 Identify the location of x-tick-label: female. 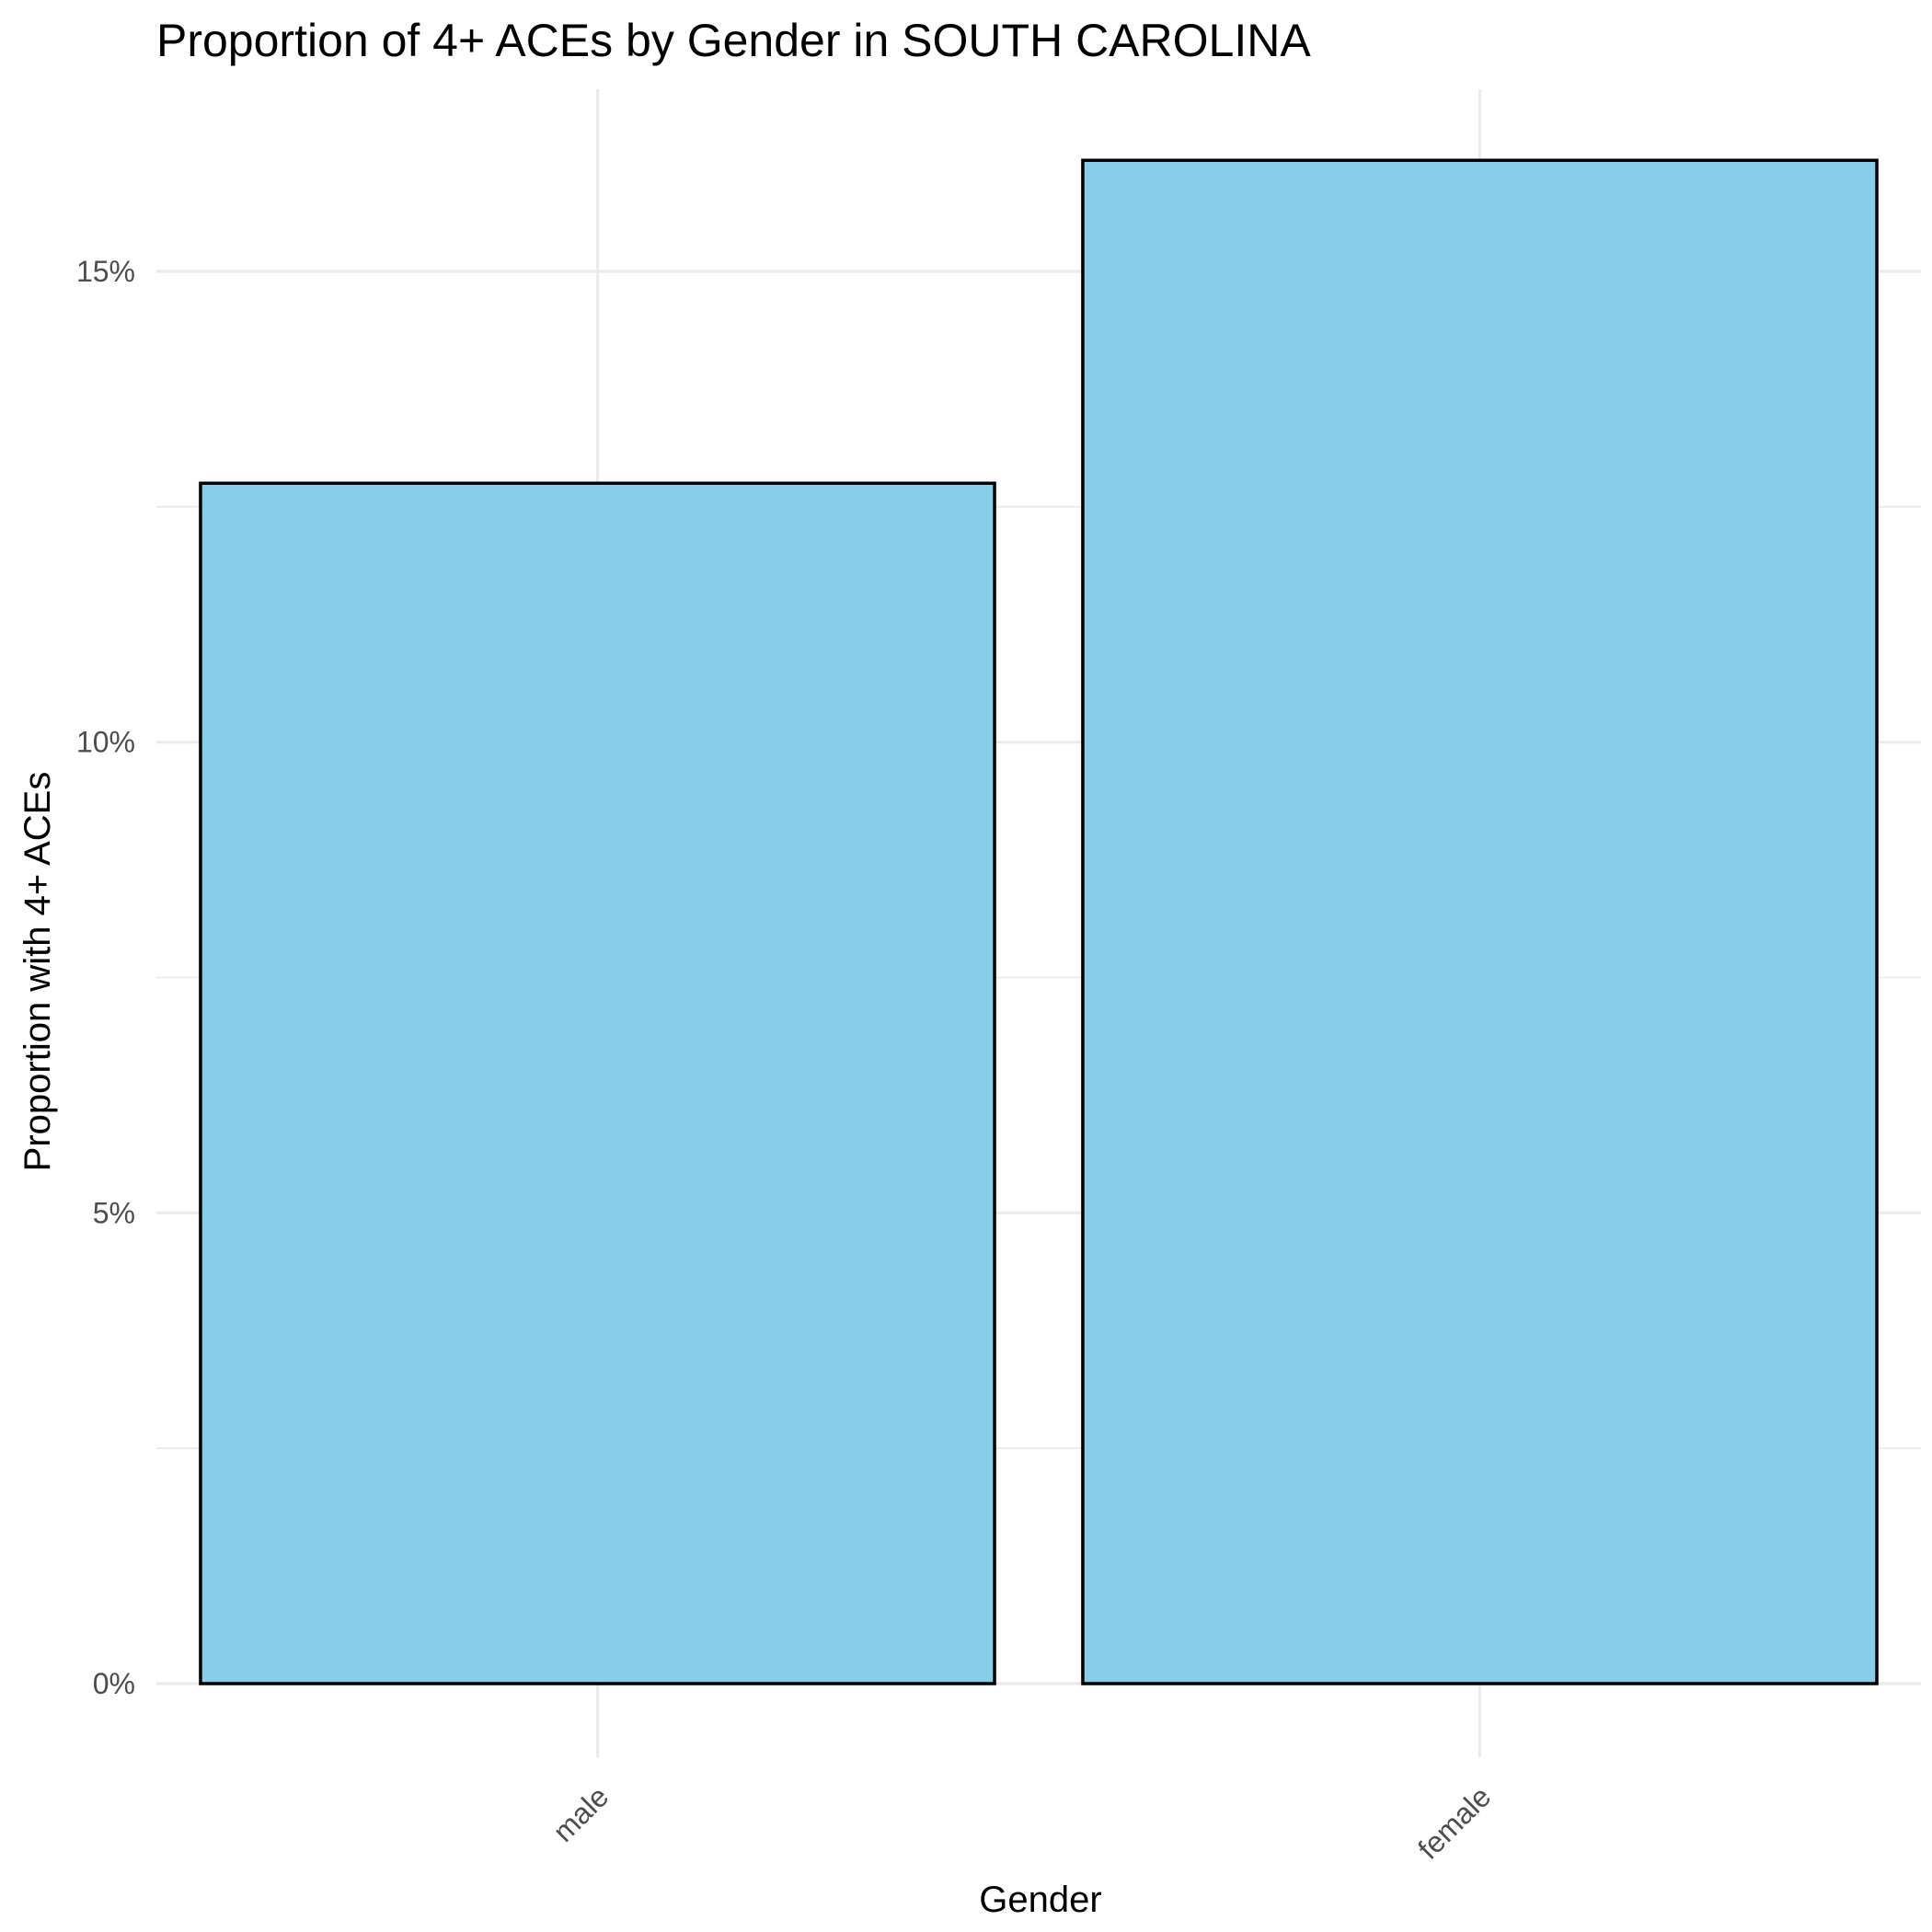
(1454, 1822).